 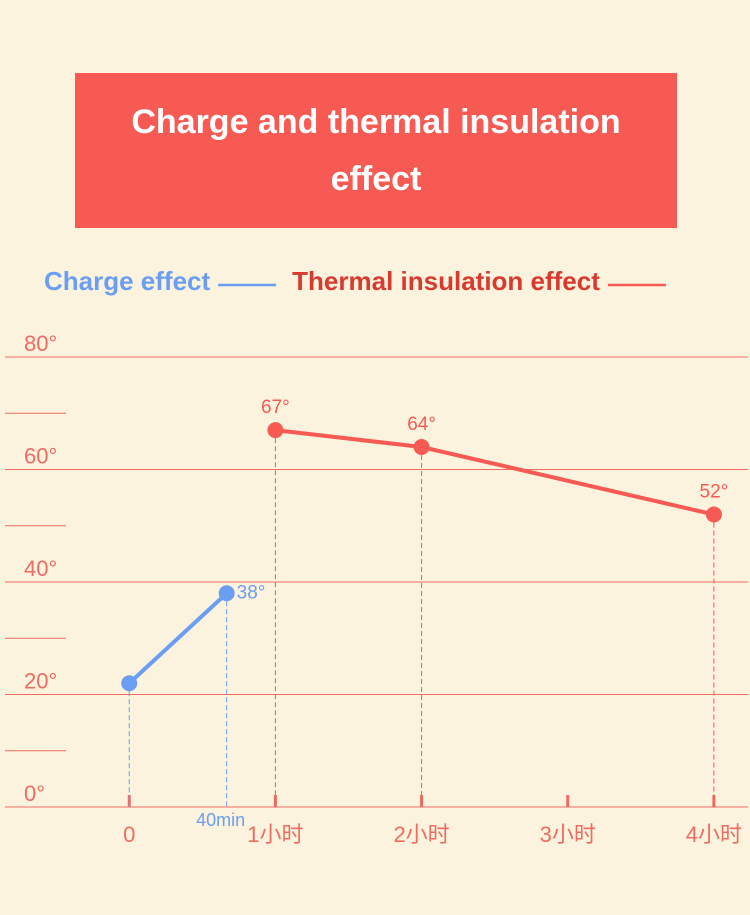 I want to click on legend-label: Thermal insulation effect, so click(x=446, y=281).